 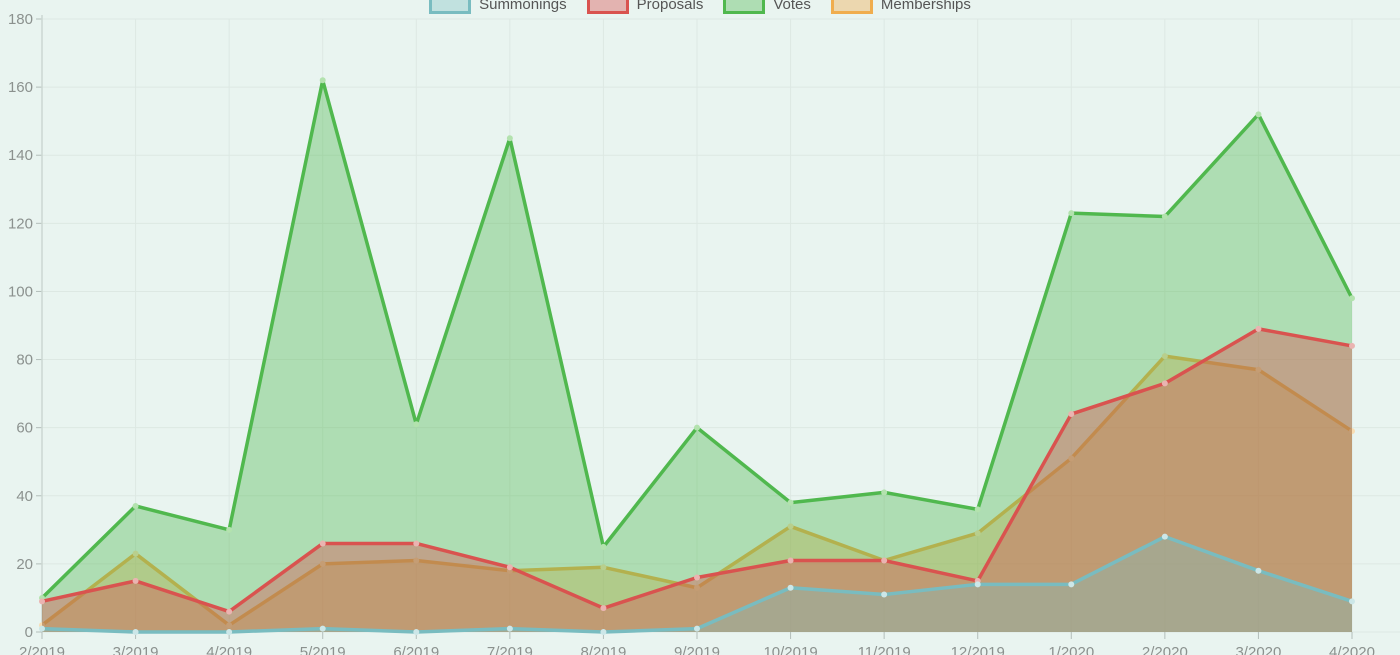 I want to click on svg-text: 3/2019, so click(x=136, y=649).